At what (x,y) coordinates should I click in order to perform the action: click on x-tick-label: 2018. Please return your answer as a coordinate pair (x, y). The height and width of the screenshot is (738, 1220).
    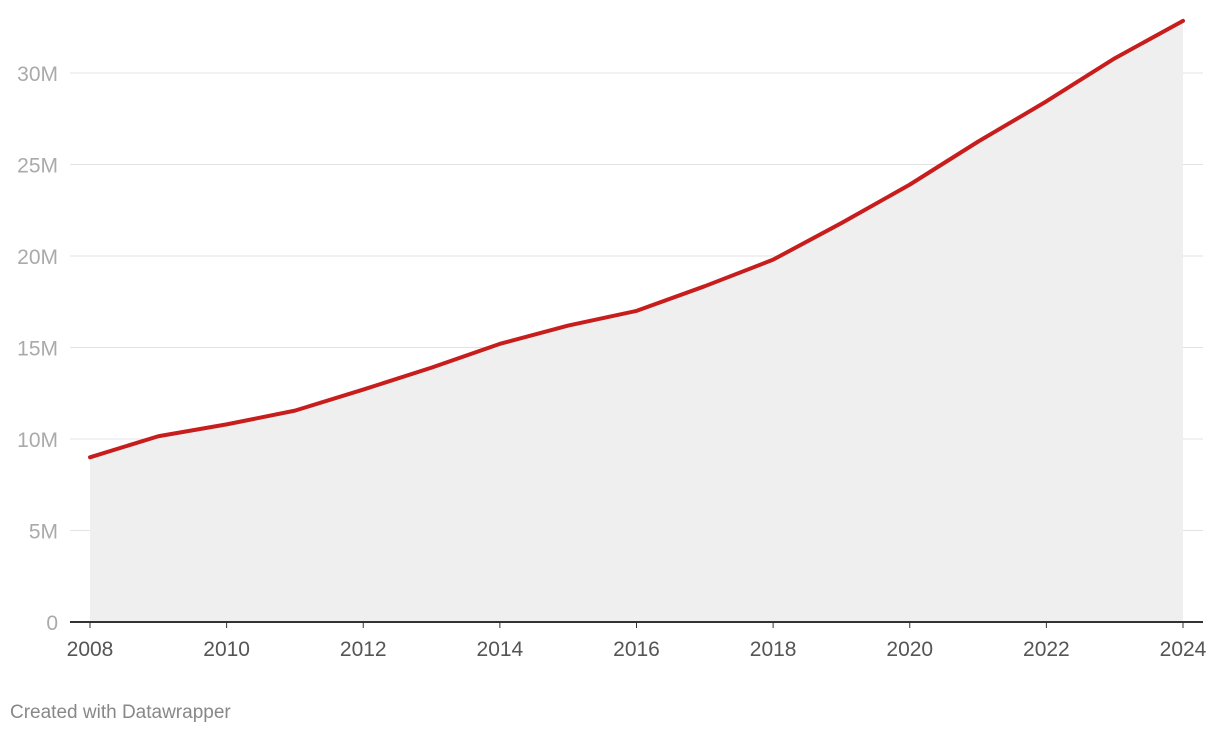
    Looking at the image, I should click on (773, 649).